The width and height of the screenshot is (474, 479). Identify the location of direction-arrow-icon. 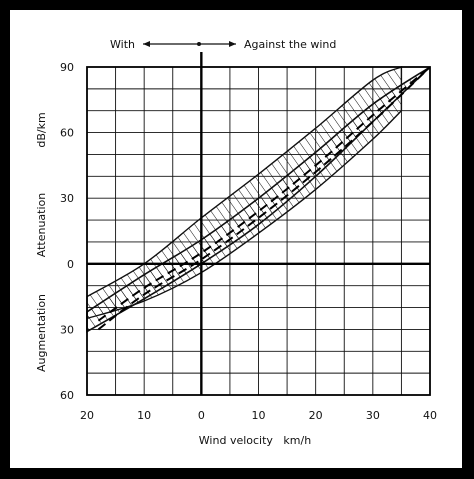
(189, 44).